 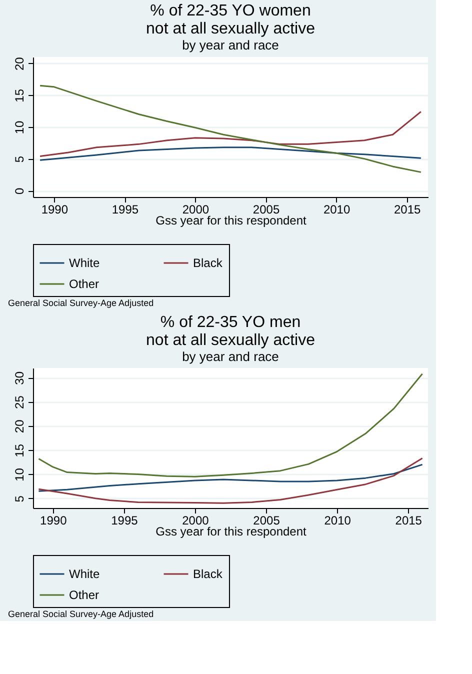 I want to click on y-tick-label: 0, so click(x=19, y=190).